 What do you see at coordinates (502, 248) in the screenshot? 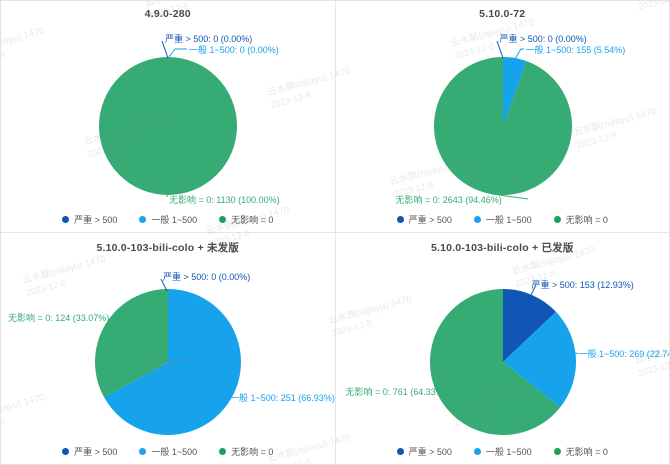
I see `chart-title: 5.10.0-103-bili-colo + 已发版` at bounding box center [502, 248].